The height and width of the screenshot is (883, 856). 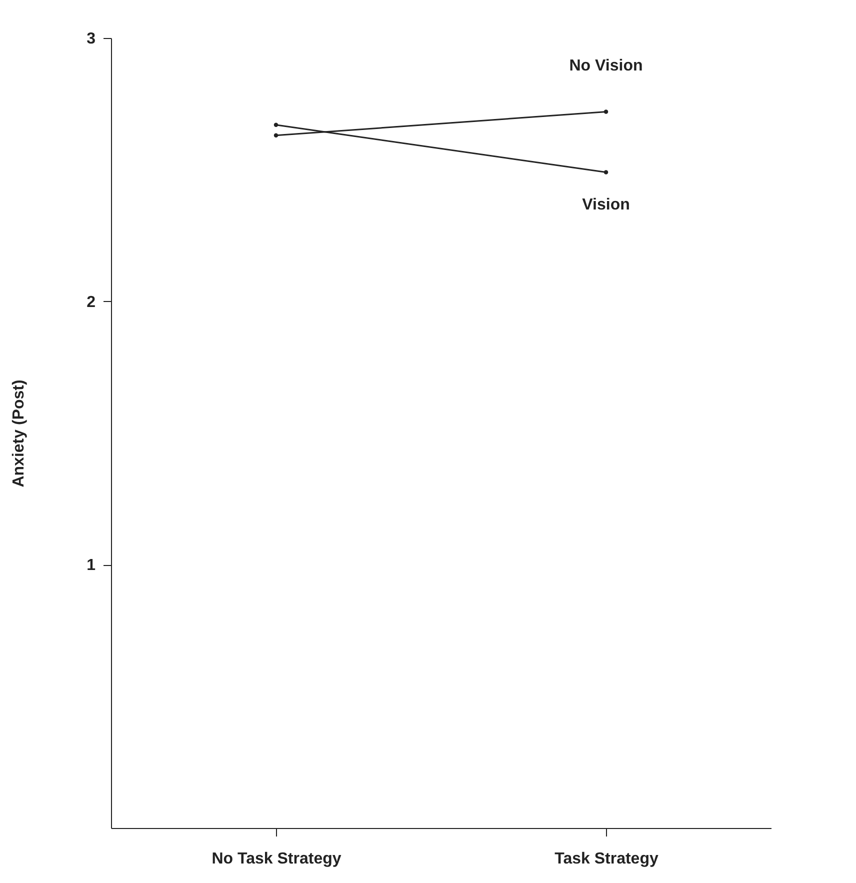 What do you see at coordinates (606, 66) in the screenshot?
I see `text: No Vision` at bounding box center [606, 66].